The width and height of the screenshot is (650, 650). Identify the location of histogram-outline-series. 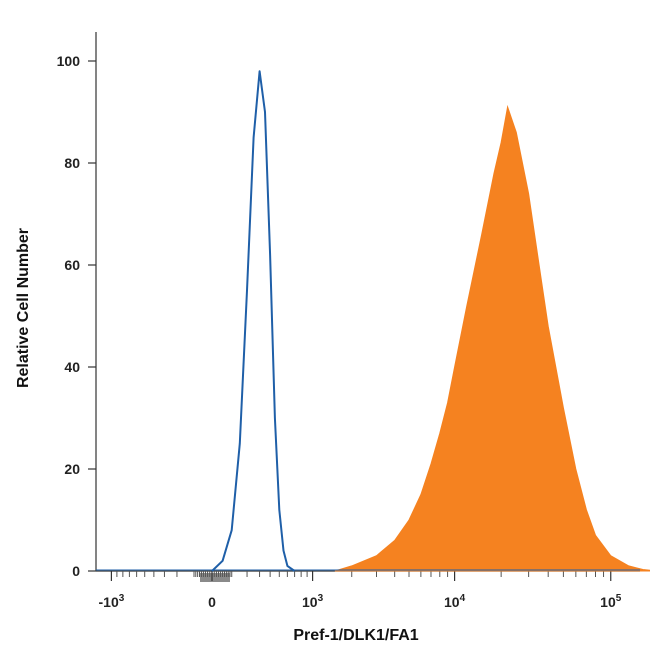
(253, 321).